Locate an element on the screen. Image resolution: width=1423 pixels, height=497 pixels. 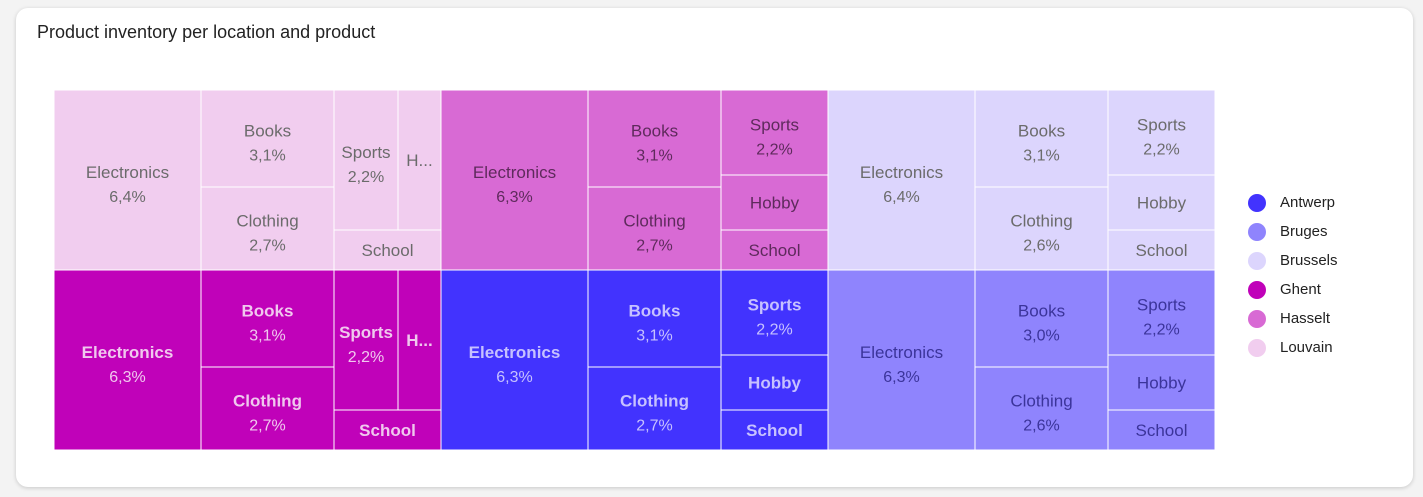
cell-brussels-sports is located at coordinates (1161, 132).